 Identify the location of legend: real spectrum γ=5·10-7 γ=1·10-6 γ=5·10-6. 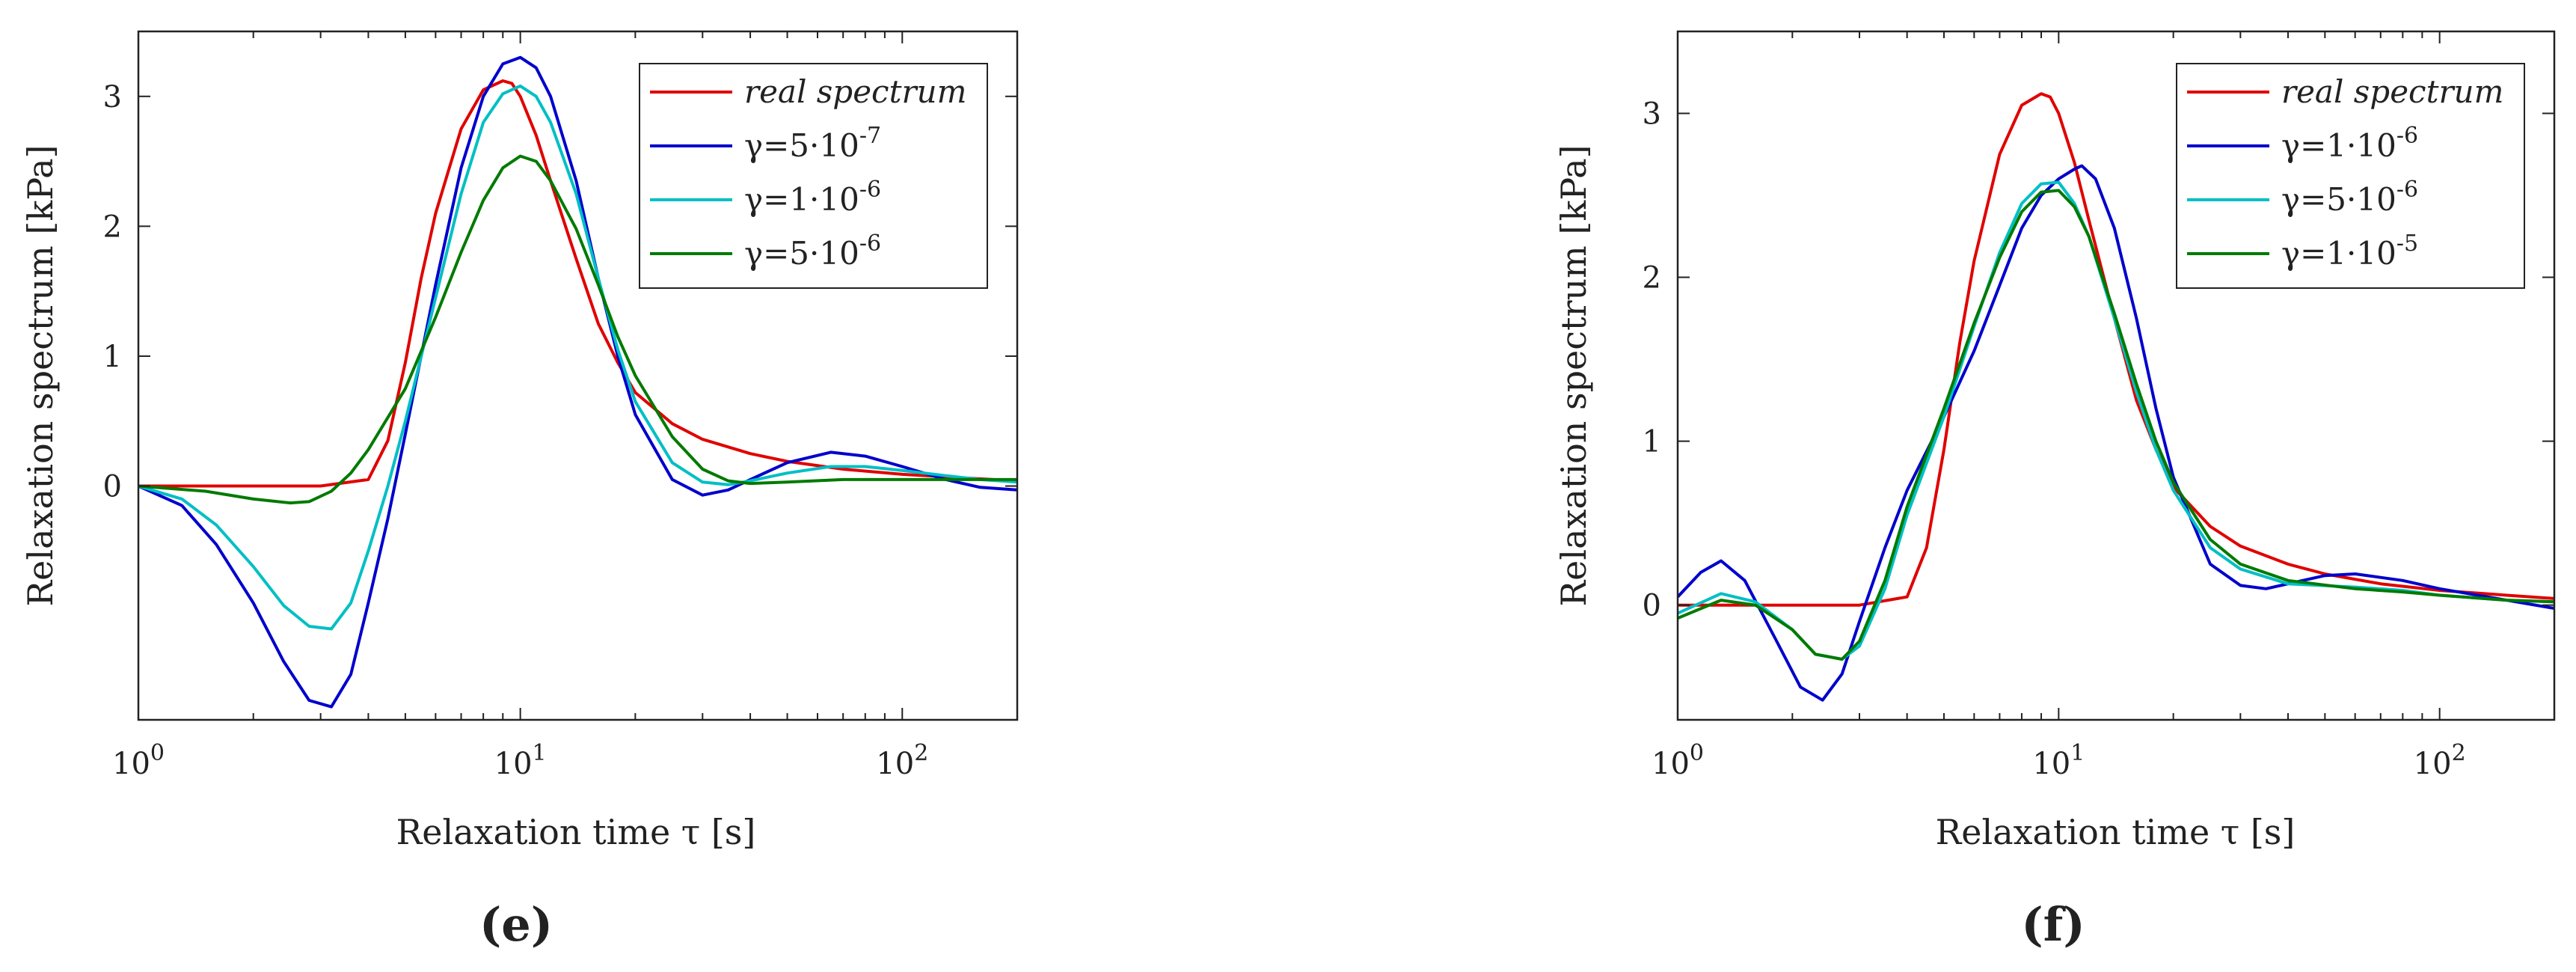
(813, 176).